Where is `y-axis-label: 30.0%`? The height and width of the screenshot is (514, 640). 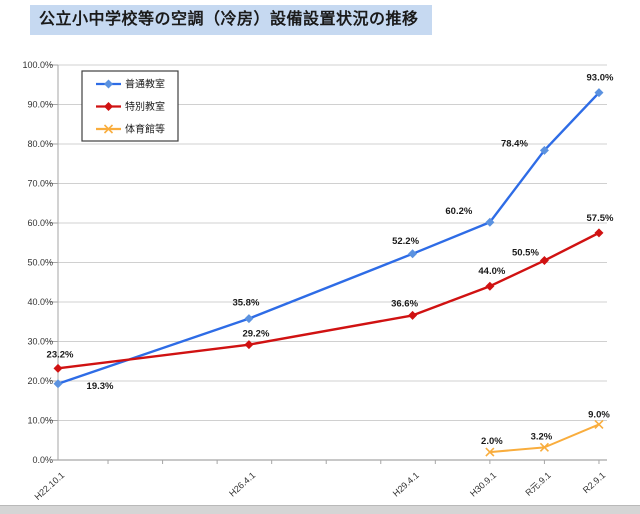
y-axis-label: 30.0% is located at coordinates (40, 342).